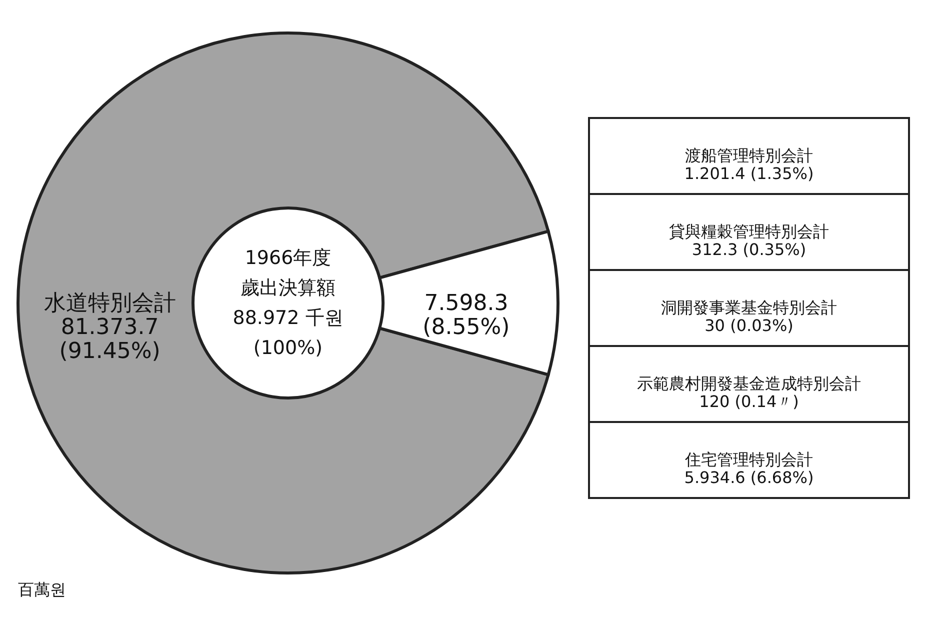  Describe the element at coordinates (288, 348) in the screenshot. I see `text: (100%)` at that location.